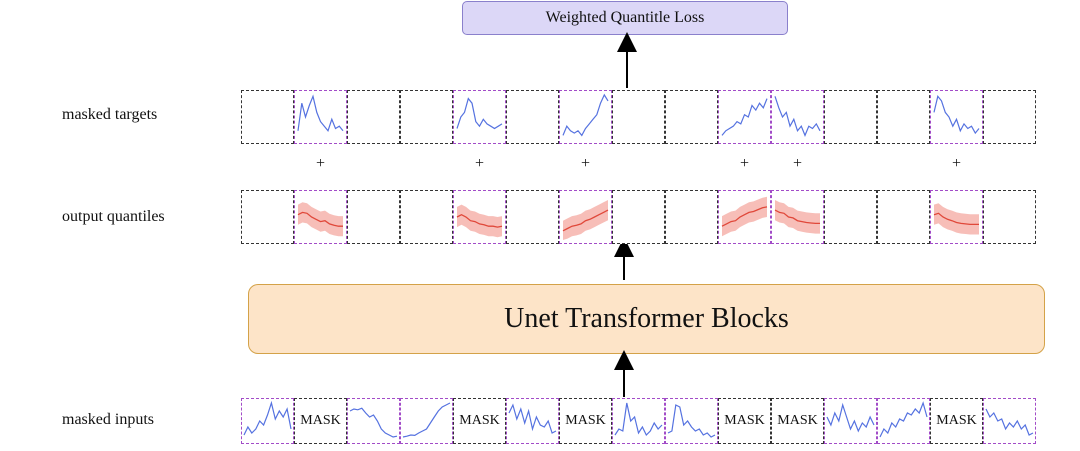 The height and width of the screenshot is (451, 1080). Describe the element at coordinates (113, 216) in the screenshot. I see `output-quantiles-label: output quantiles` at that location.